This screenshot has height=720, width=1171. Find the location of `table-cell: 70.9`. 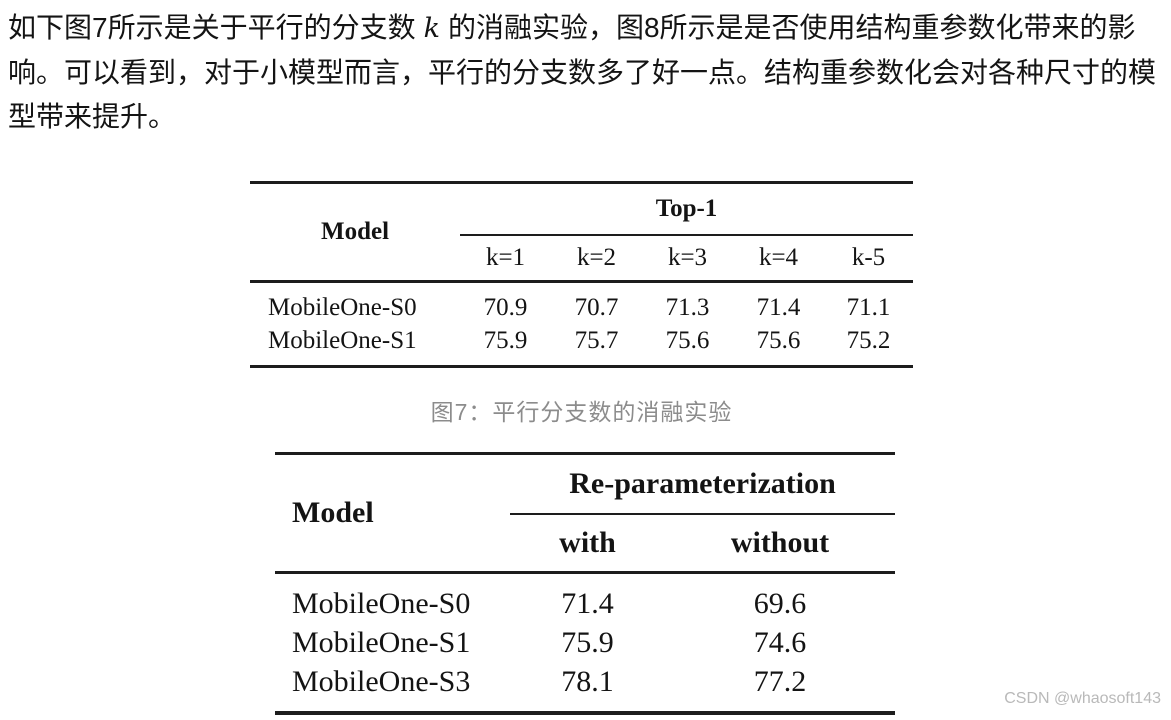

table-cell: 70.9 is located at coordinates (505, 307).